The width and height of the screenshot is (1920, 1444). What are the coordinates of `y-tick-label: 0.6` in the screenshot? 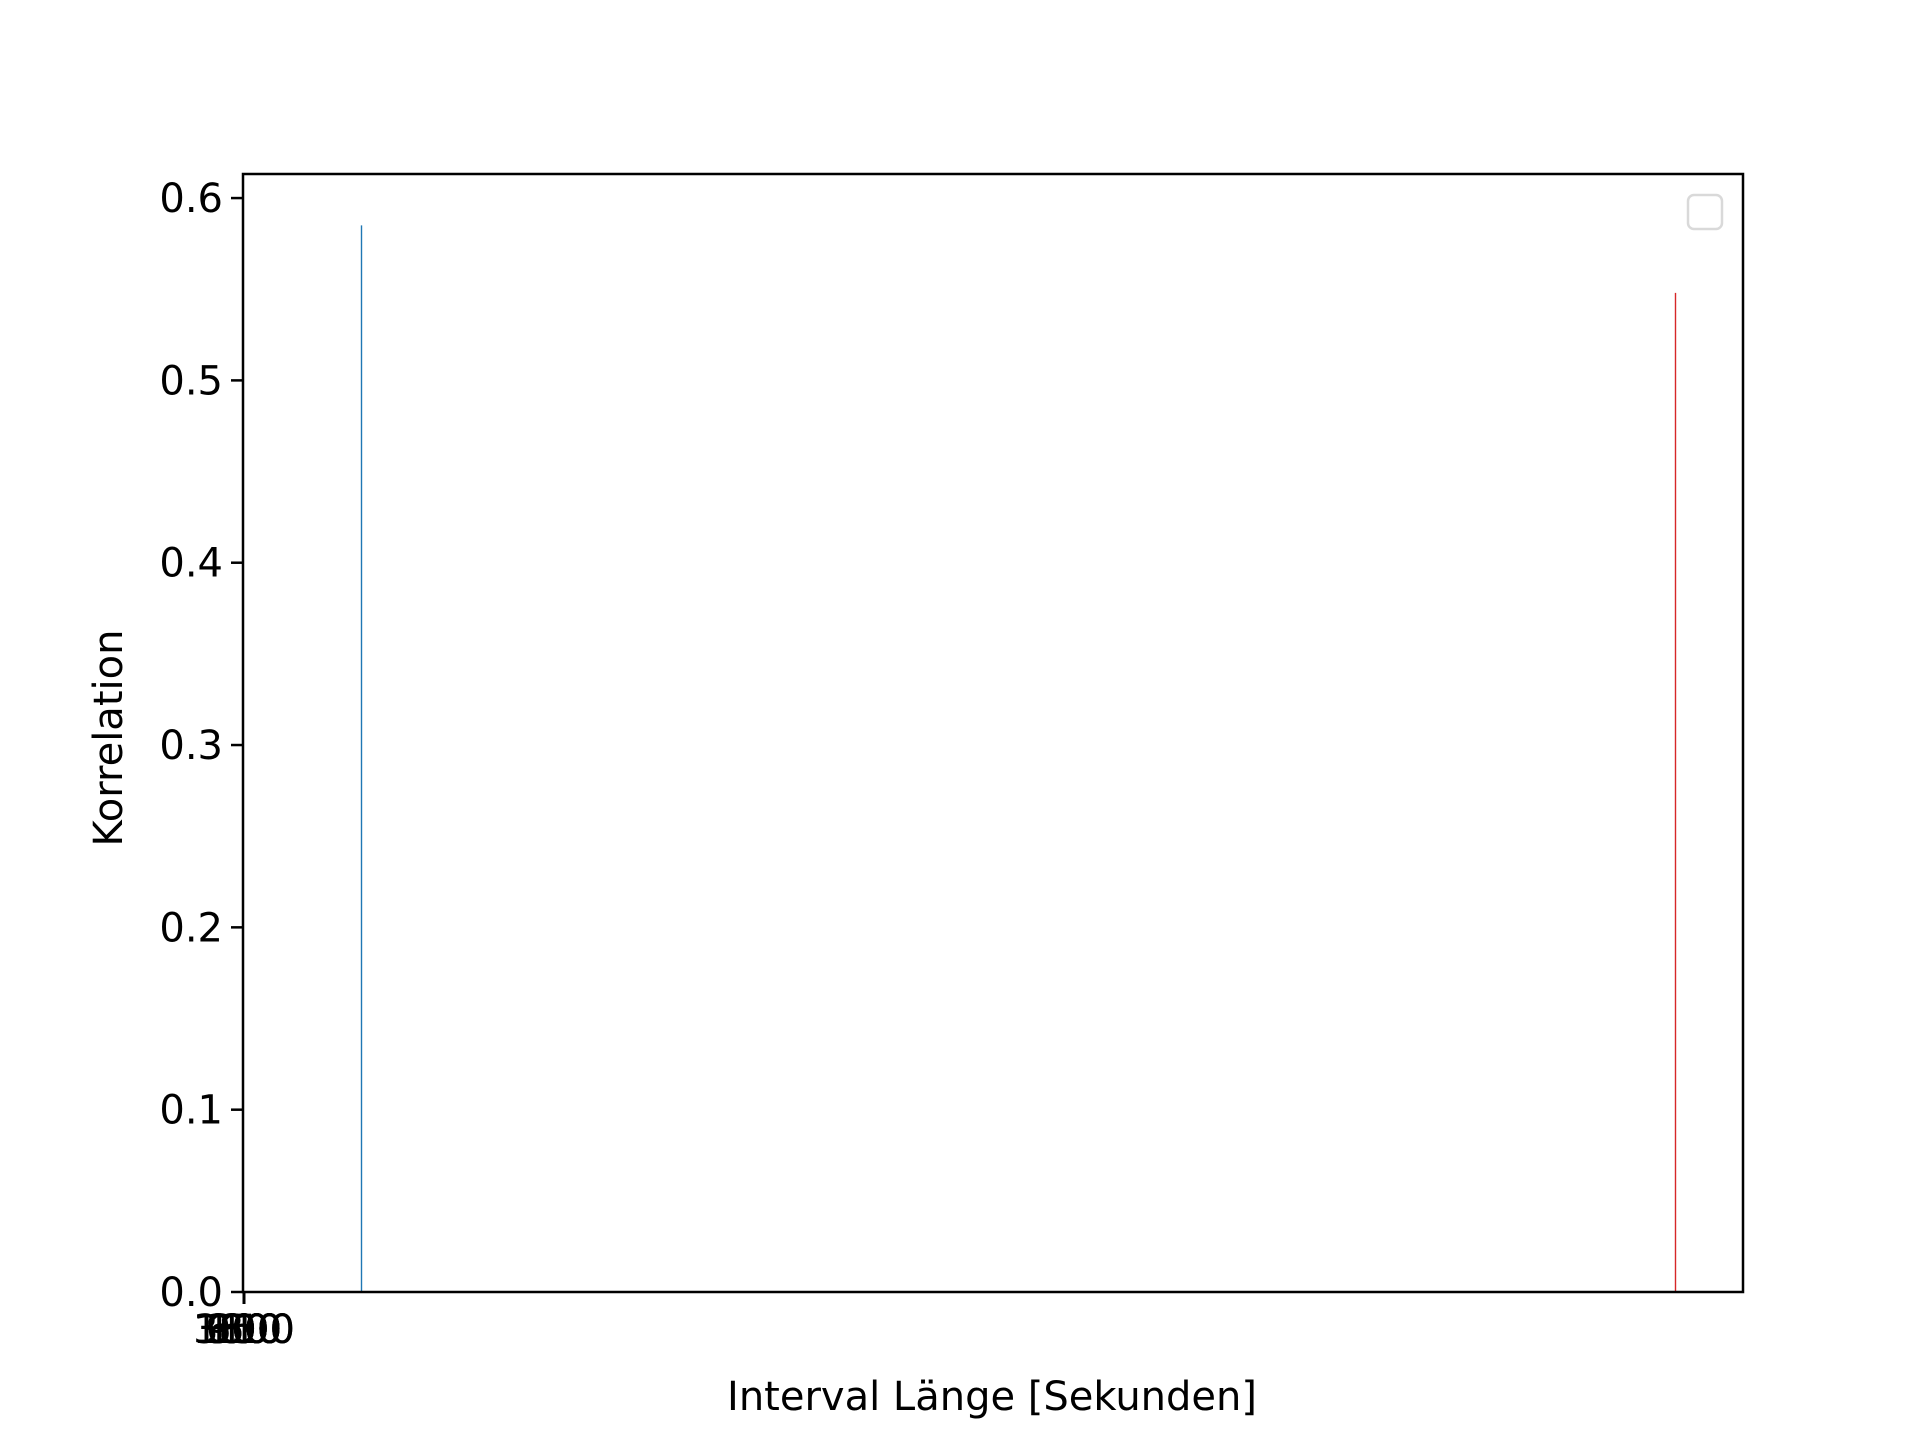 It's located at (191, 199).